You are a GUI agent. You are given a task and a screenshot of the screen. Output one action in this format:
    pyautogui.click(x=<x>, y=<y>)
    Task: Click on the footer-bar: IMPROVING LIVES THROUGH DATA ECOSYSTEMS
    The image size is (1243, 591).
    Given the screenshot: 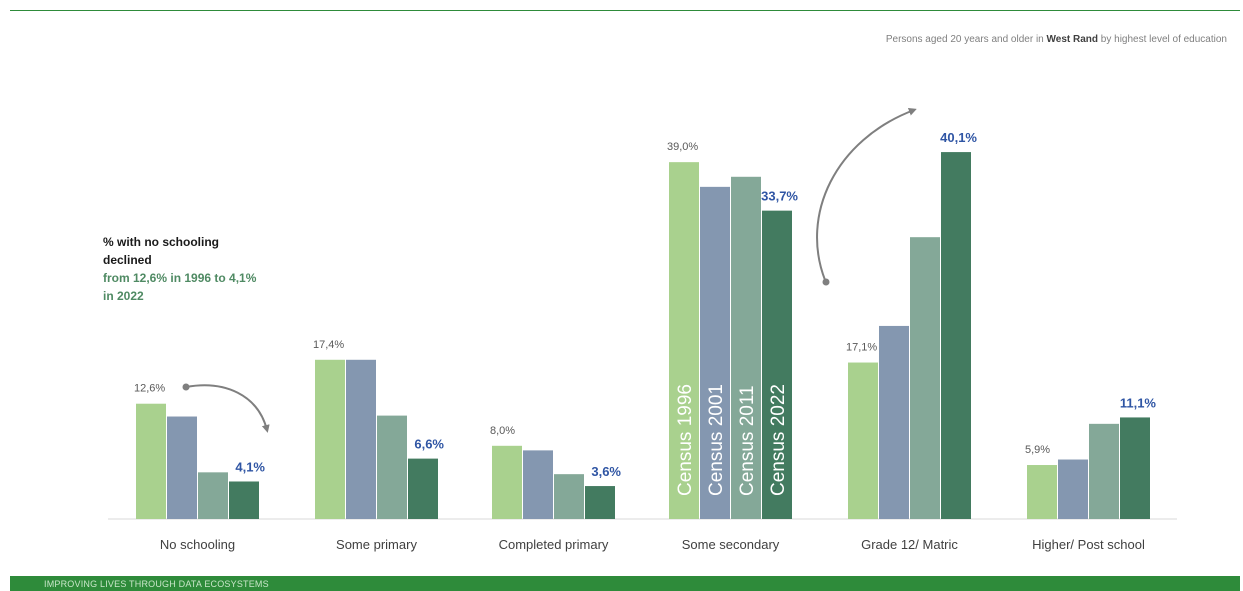 What is the action you would take?
    pyautogui.click(x=625, y=583)
    